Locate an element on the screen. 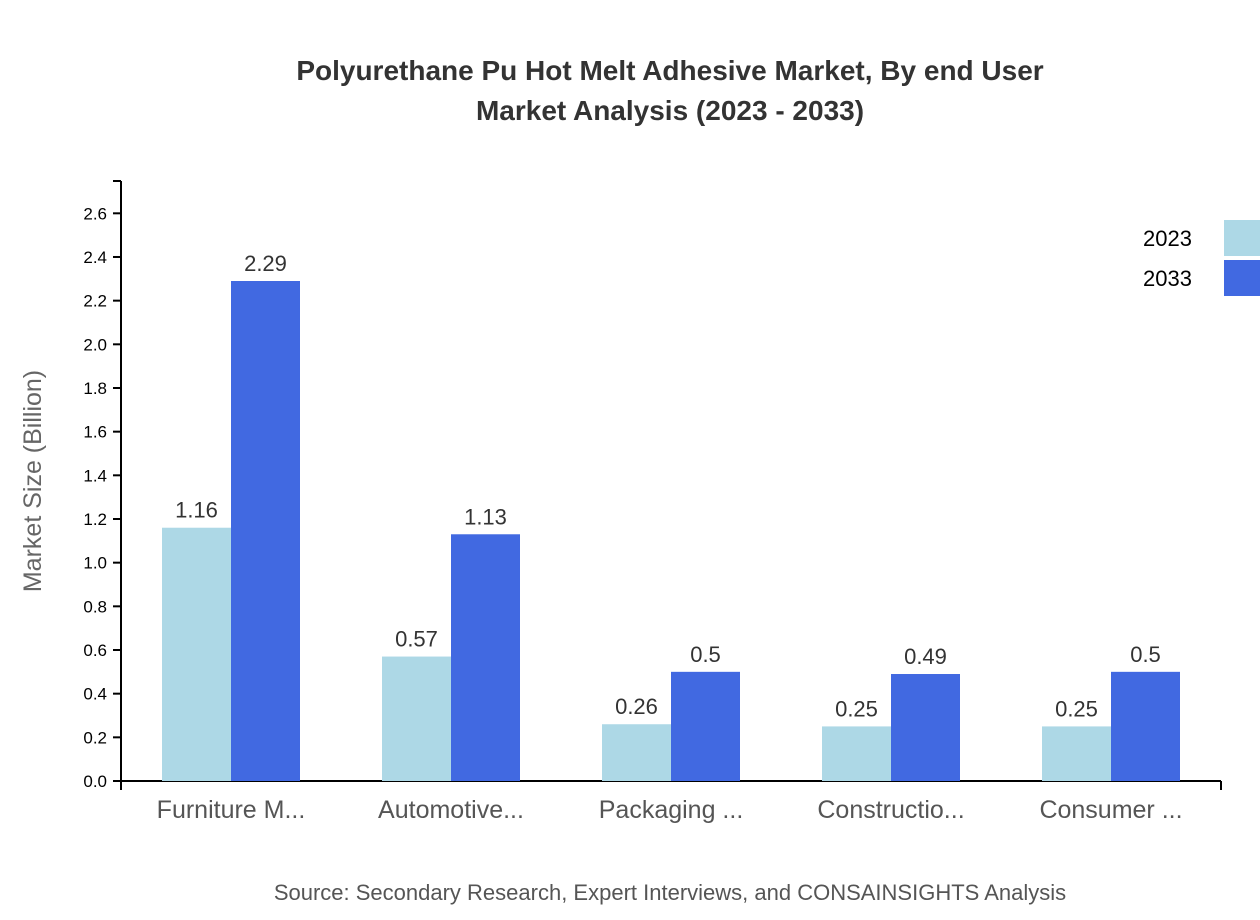 This screenshot has height=920, width=1260. chart-subtitle: Market Analysis (2023 - 2033) is located at coordinates (670, 110).